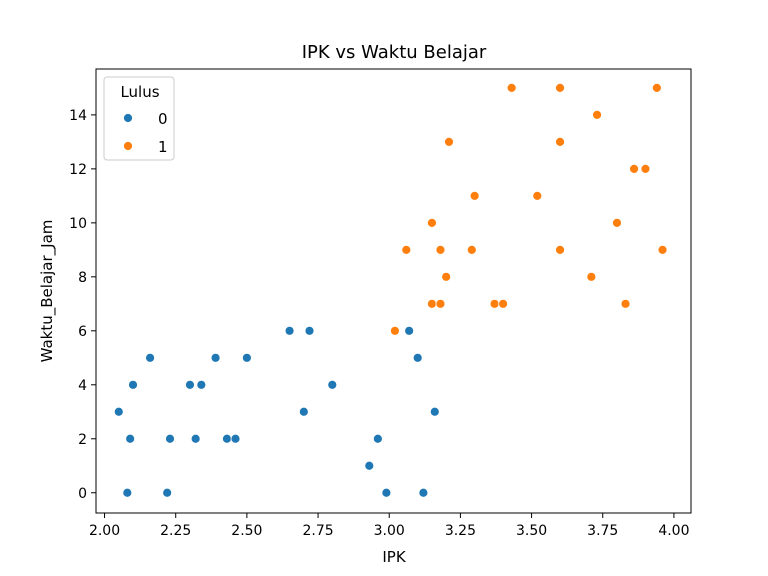 Image resolution: width=768 pixels, height=576 pixels. What do you see at coordinates (163, 147) in the screenshot?
I see `legend-label-1: 1` at bounding box center [163, 147].